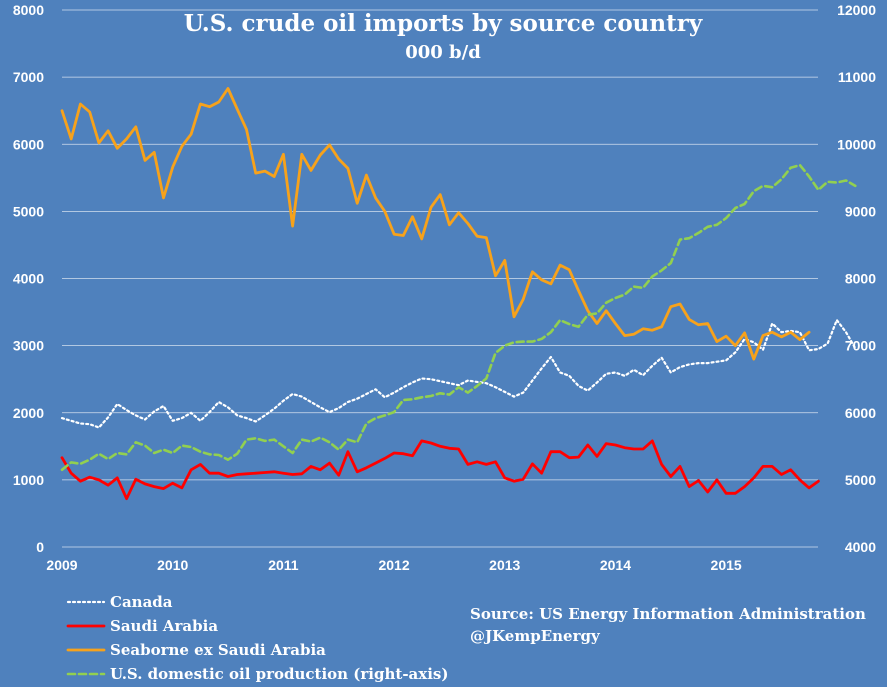  Describe the element at coordinates (28, 413) in the screenshot. I see `left-tick-2000: 2000` at that location.